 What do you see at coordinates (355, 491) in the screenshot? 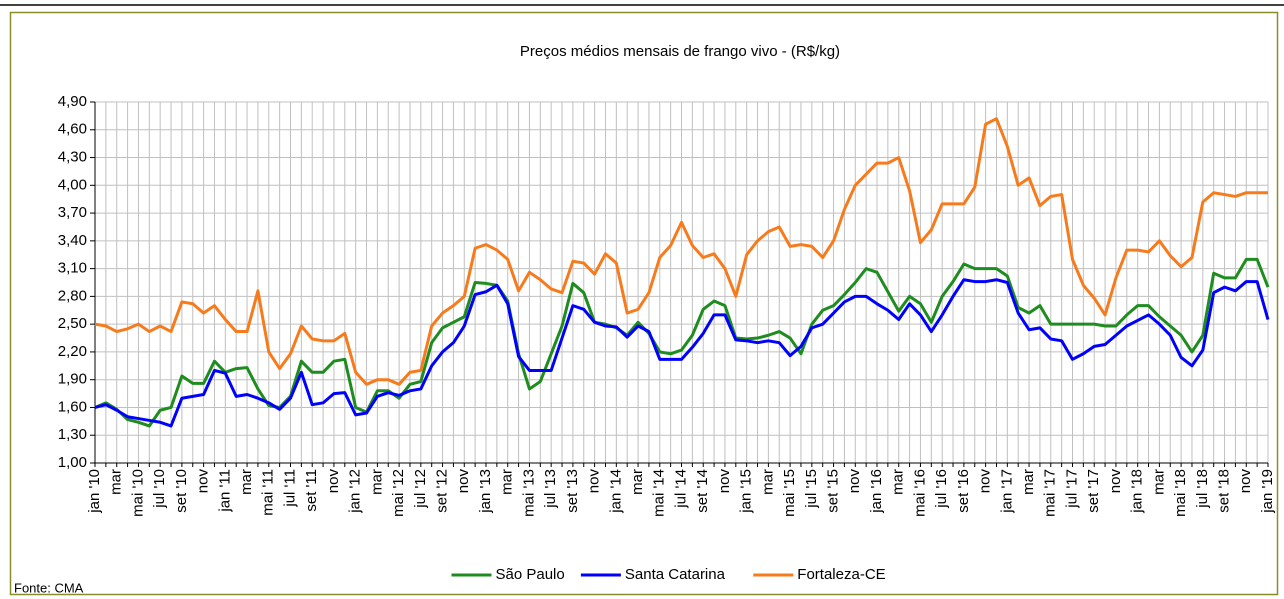
I see `x-tick-label: jan '12` at bounding box center [355, 491].